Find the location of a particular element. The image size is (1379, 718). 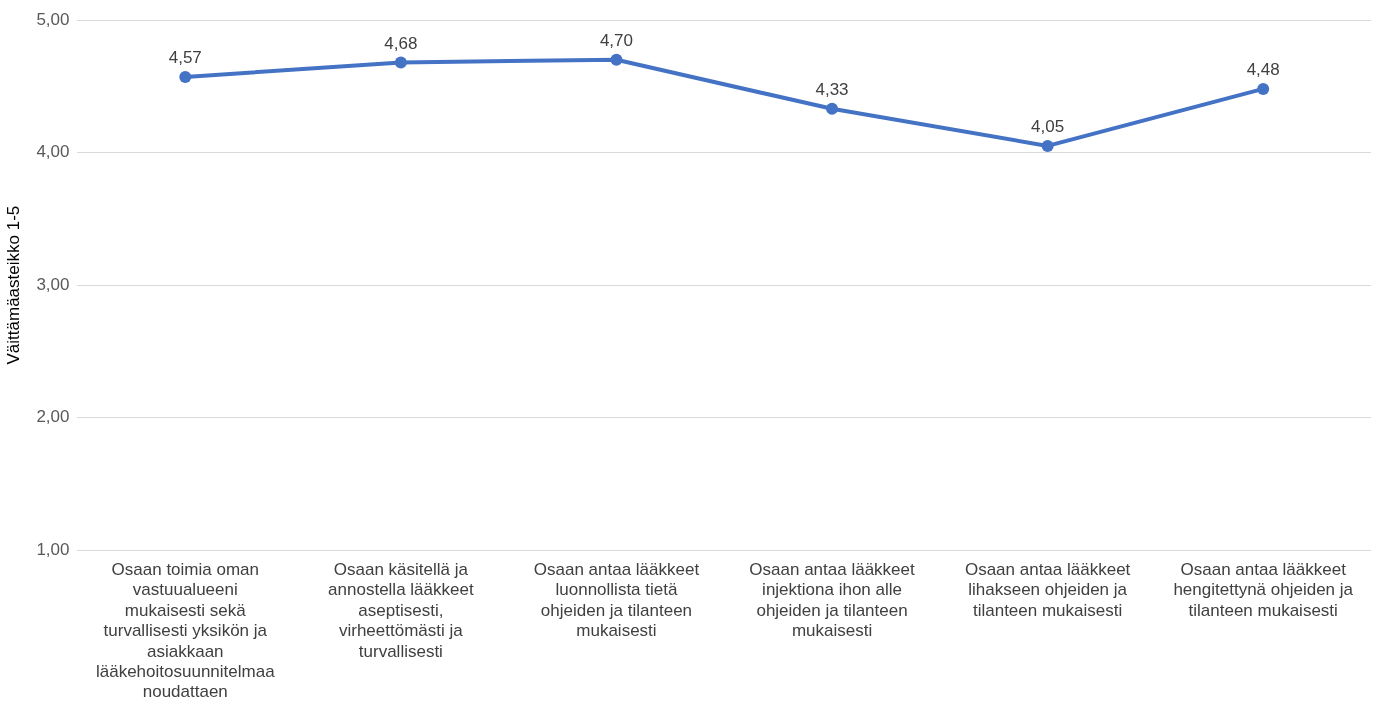

data-label: 4,48 is located at coordinates (1263, 70).